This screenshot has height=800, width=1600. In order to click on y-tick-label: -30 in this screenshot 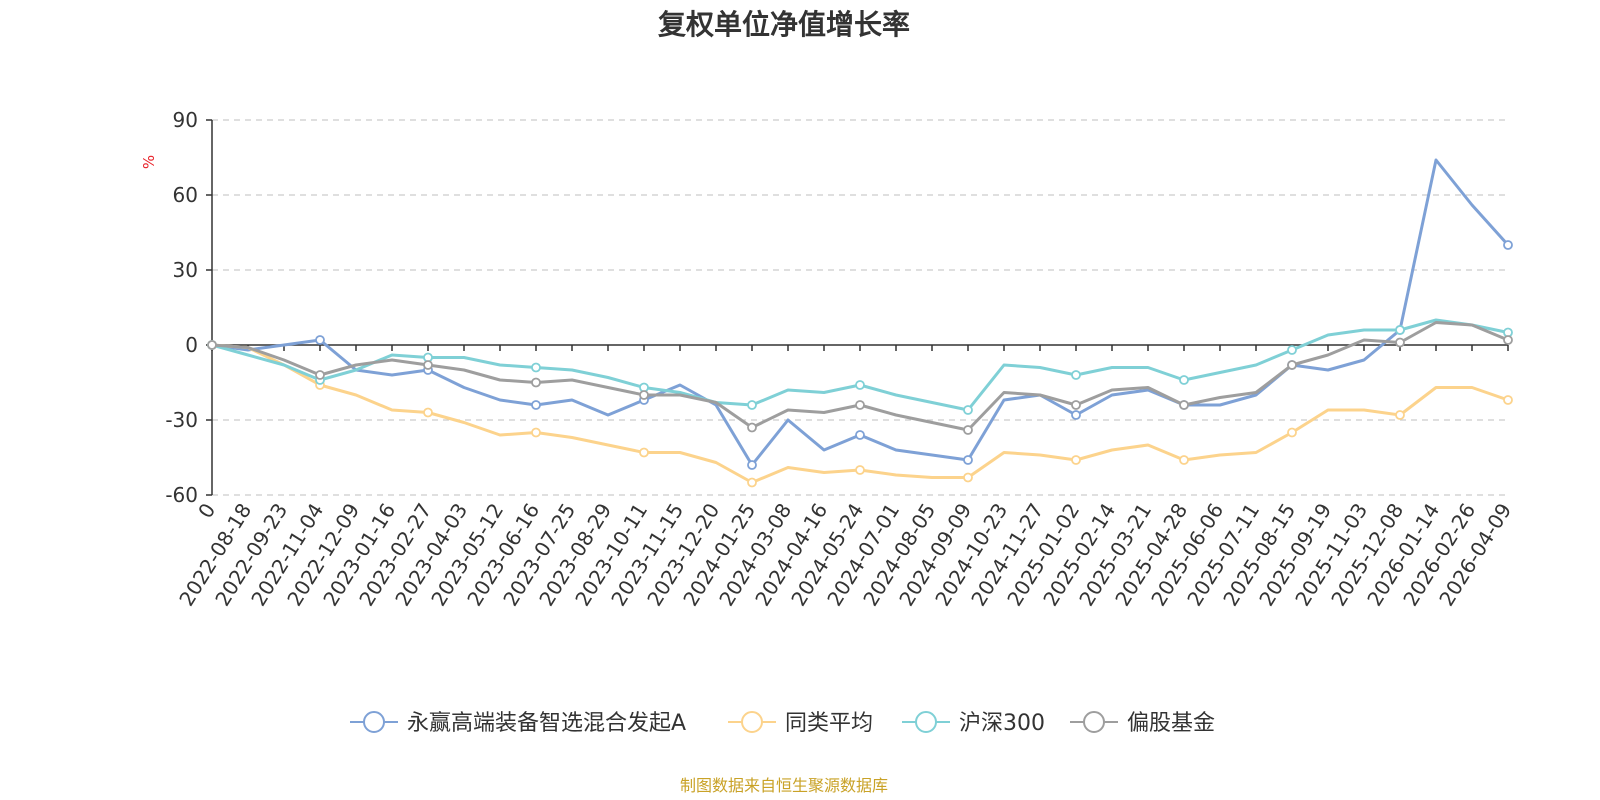, I will do `click(181, 420)`.